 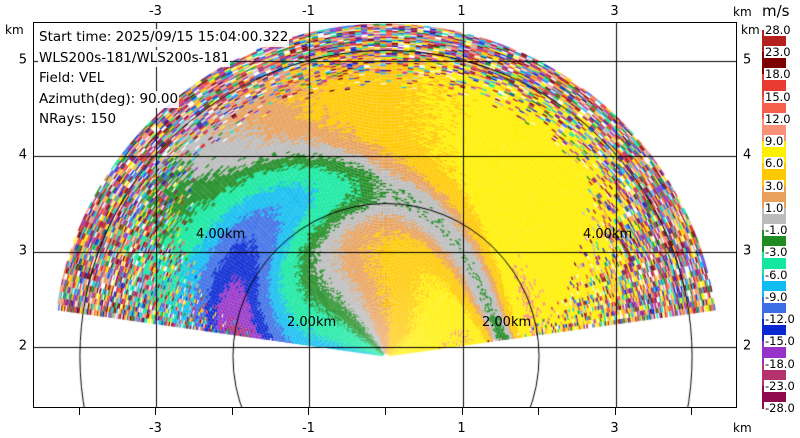 What do you see at coordinates (22, 346) in the screenshot?
I see `y-tick-left-3: 2` at bounding box center [22, 346].